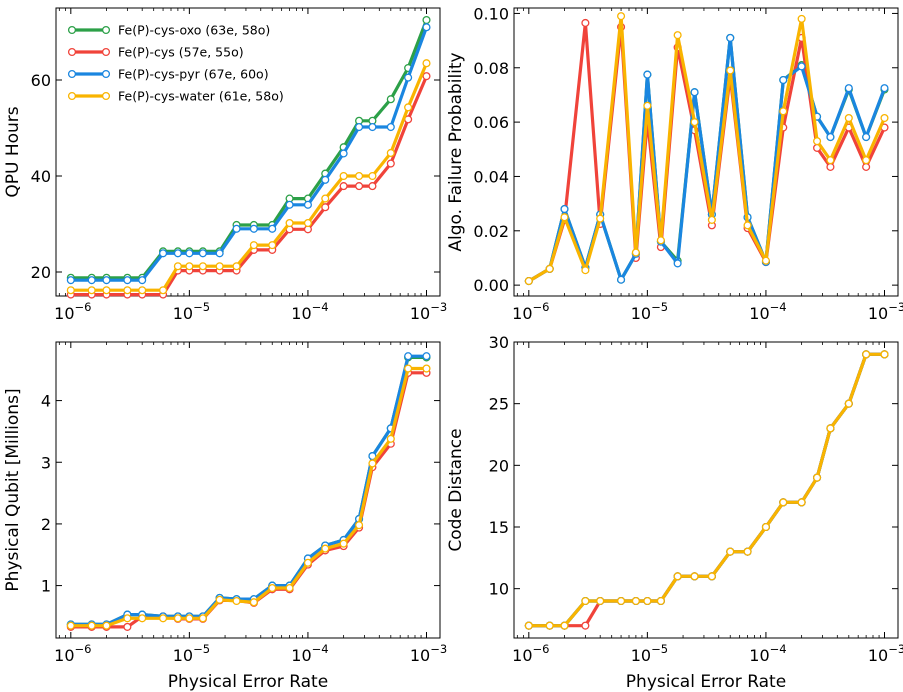  What do you see at coordinates (706, 682) in the screenshot?
I see `x-axis-label: Physical Error Rate` at bounding box center [706, 682].